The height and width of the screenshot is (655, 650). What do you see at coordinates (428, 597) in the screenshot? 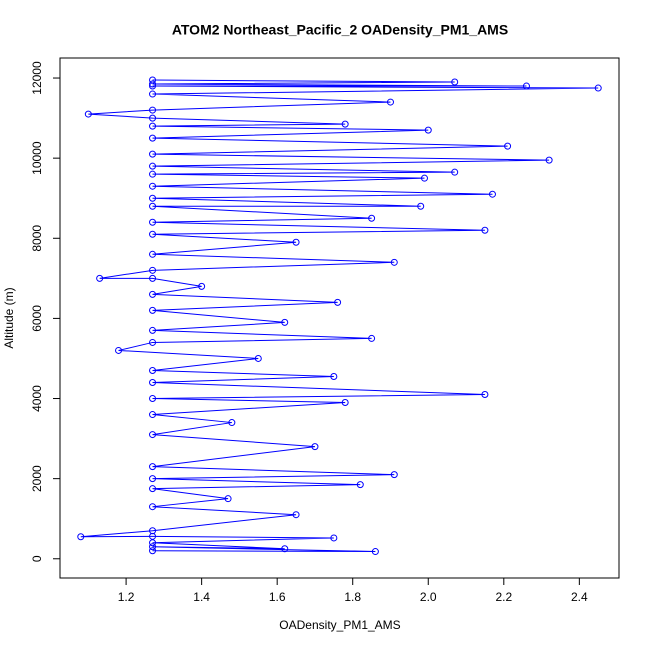
I see `x-tick-label: 2.0` at bounding box center [428, 597].